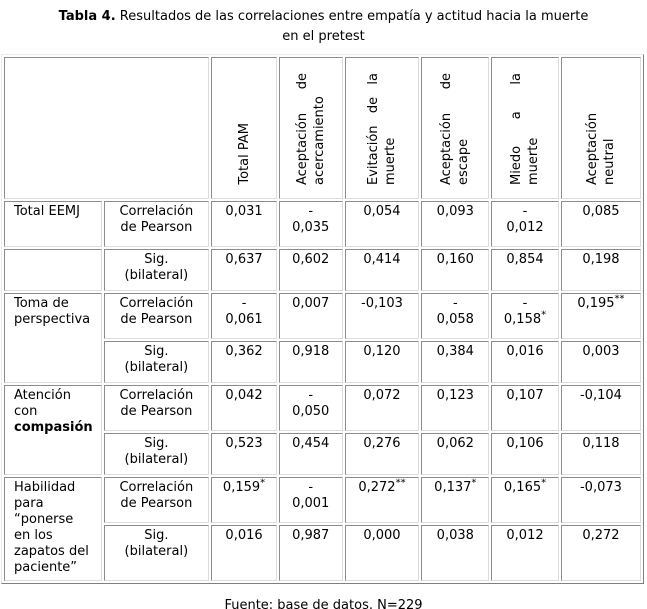 Image resolution: width=647 pixels, height=609 pixels. What do you see at coordinates (600, 500) in the screenshot?
I see `pearson-value-cell: -0,073` at bounding box center [600, 500].